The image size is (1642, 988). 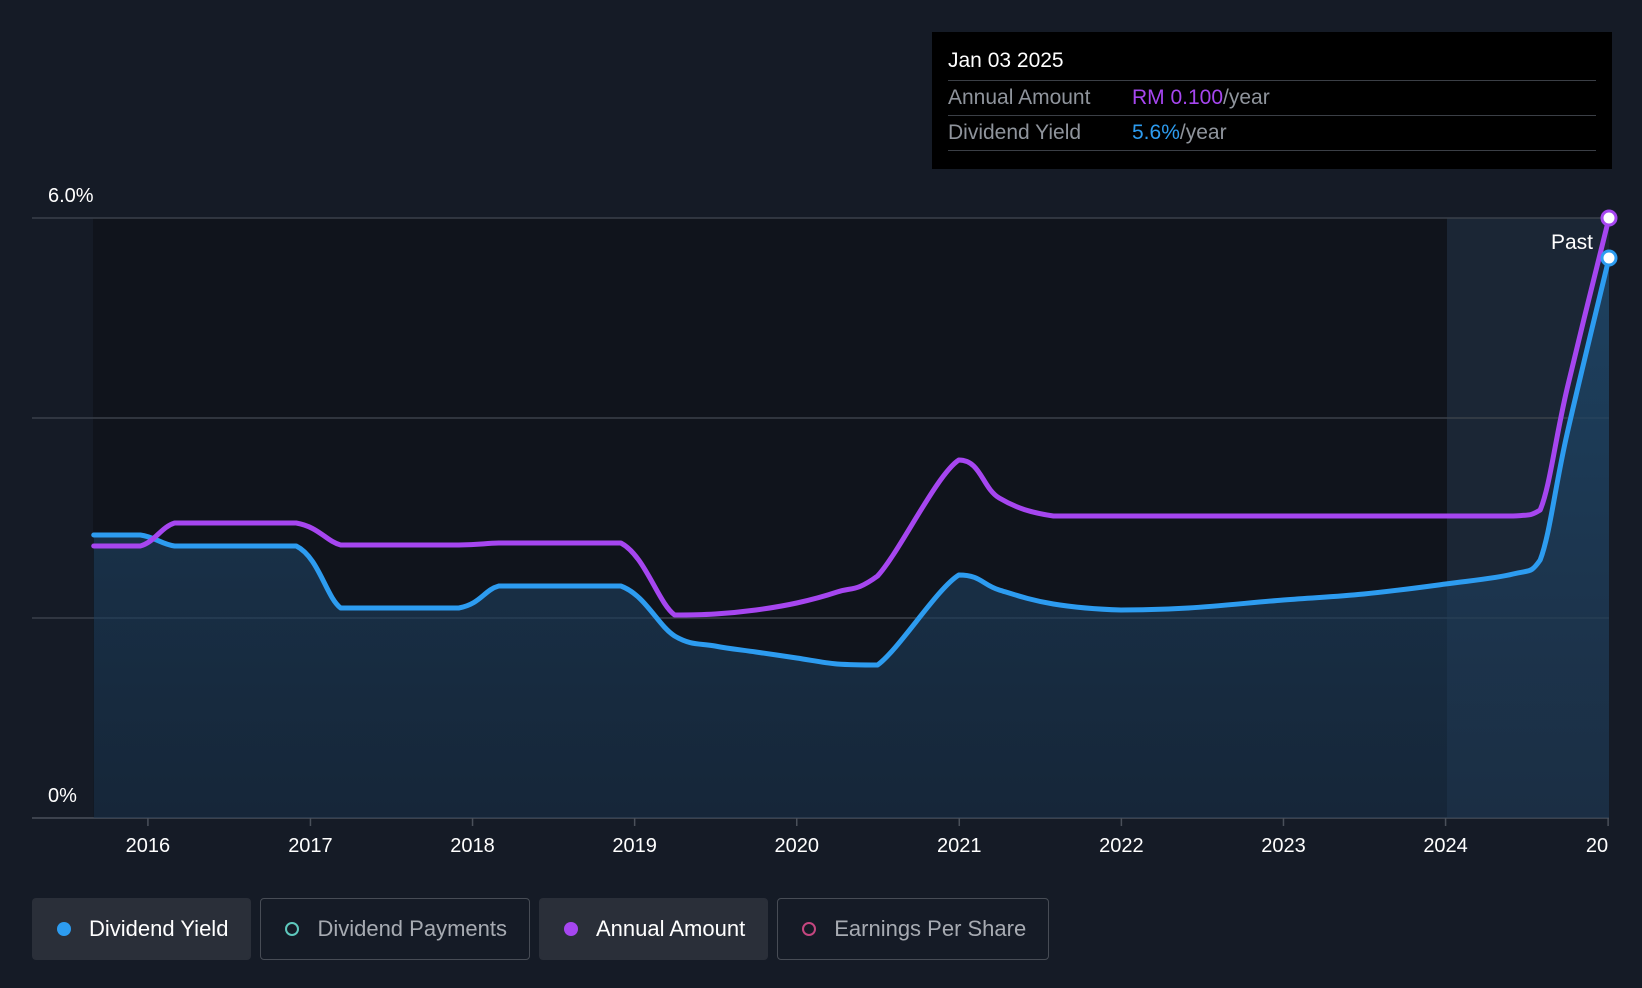 What do you see at coordinates (1203, 132) in the screenshot?
I see `tooltip-dividend-yield-unit: /year` at bounding box center [1203, 132].